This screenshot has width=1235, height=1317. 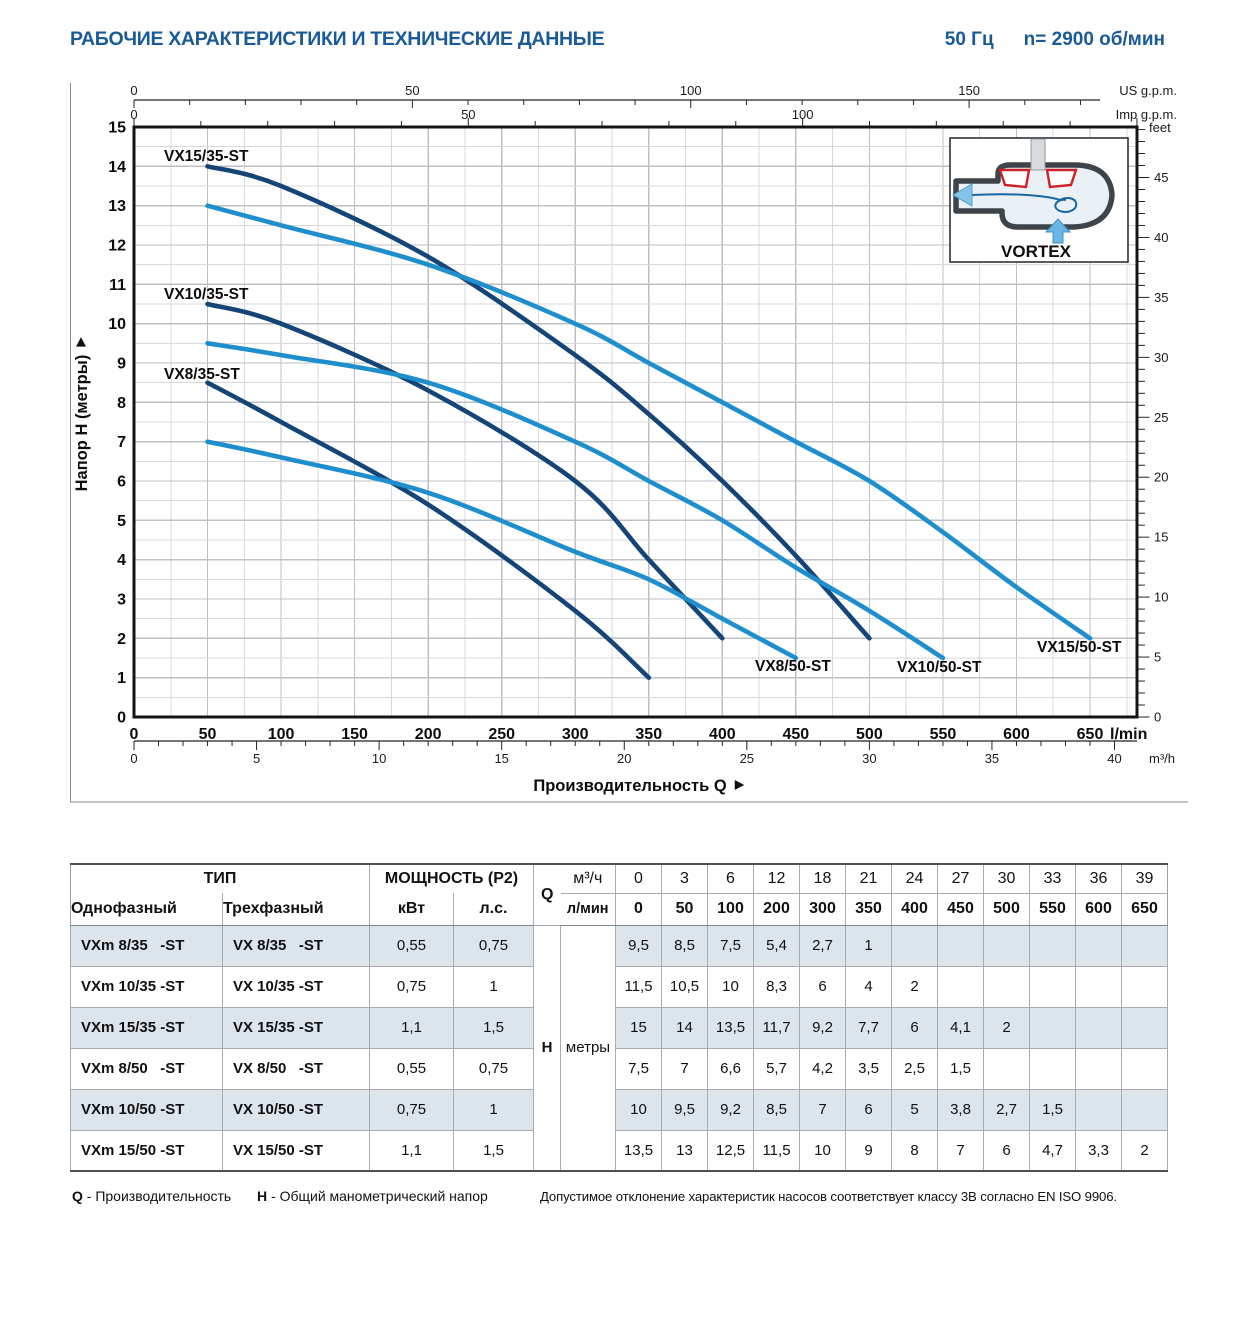 What do you see at coordinates (146, 1109) in the screenshot?
I see `model-single-phase: VXm 10/50 -ST` at bounding box center [146, 1109].